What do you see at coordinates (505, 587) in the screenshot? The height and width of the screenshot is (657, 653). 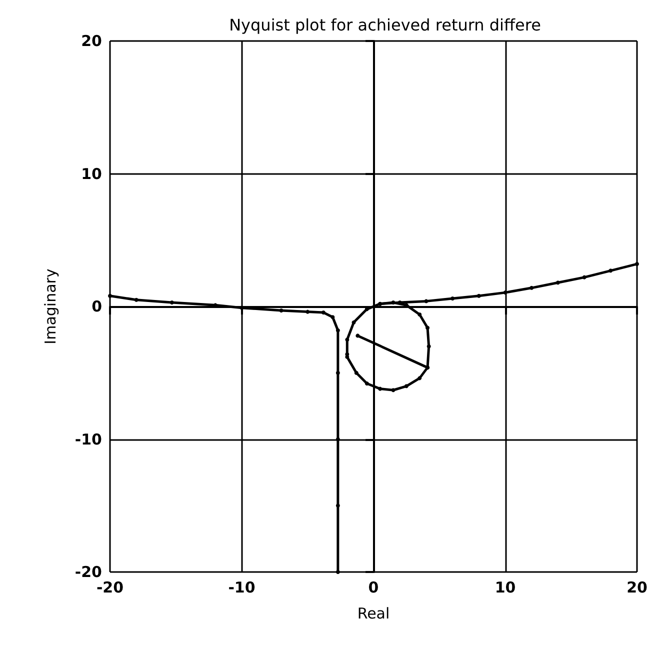 I see `x-tick-label: 10` at bounding box center [505, 587].